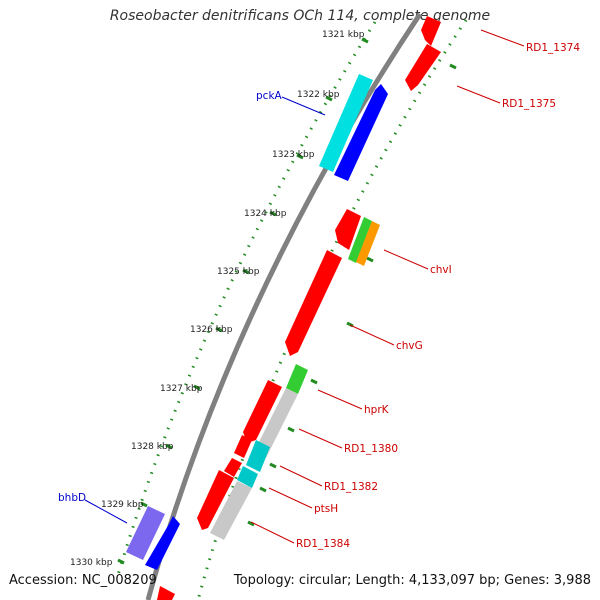  Describe the element at coordinates (348, 229) in the screenshot. I see `gene-red-small` at that location.